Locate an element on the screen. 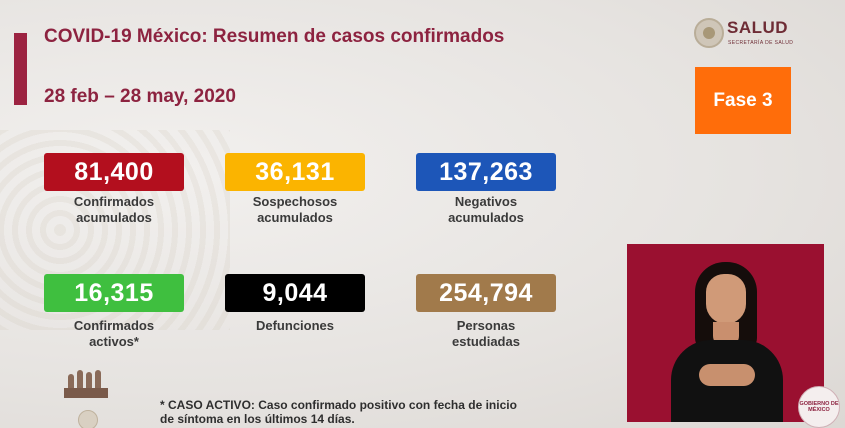 This screenshot has width=845, height=428. stat-sospechosos-acumulados: 36,131 Sospechosos acumulados is located at coordinates (295, 189).